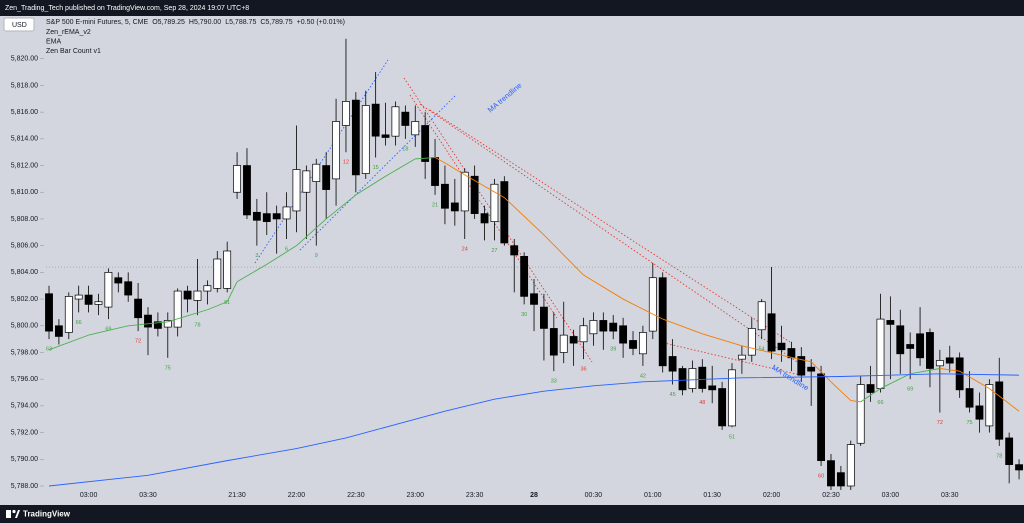  What do you see at coordinates (732, 438) in the screenshot?
I see `bar-count: 51` at bounding box center [732, 438].